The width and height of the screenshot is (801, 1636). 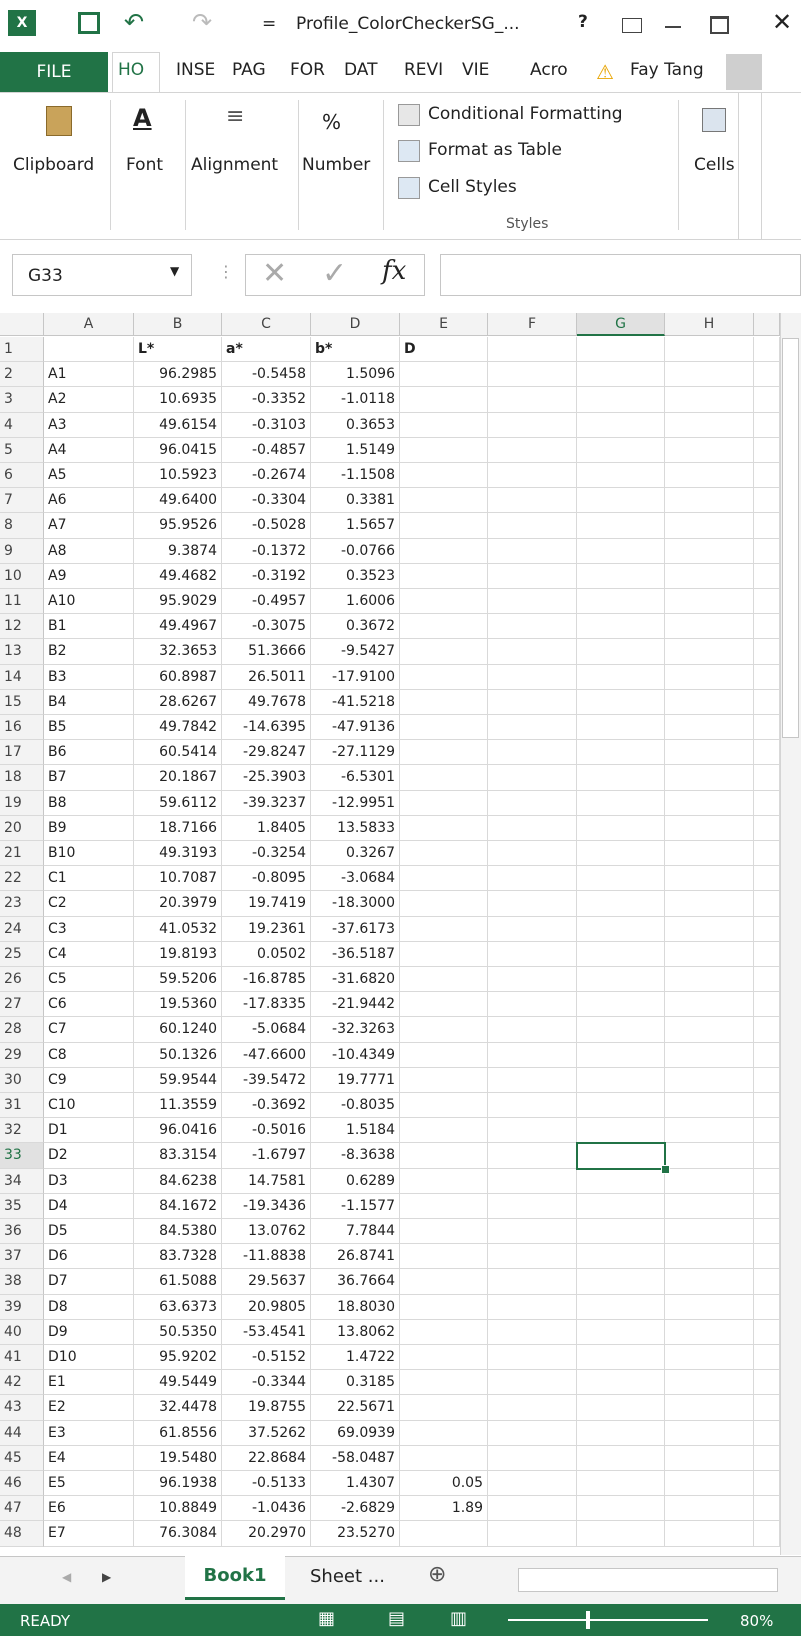 What do you see at coordinates (355, 400) in the screenshot?
I see `cell: -1.0118` at bounding box center [355, 400].